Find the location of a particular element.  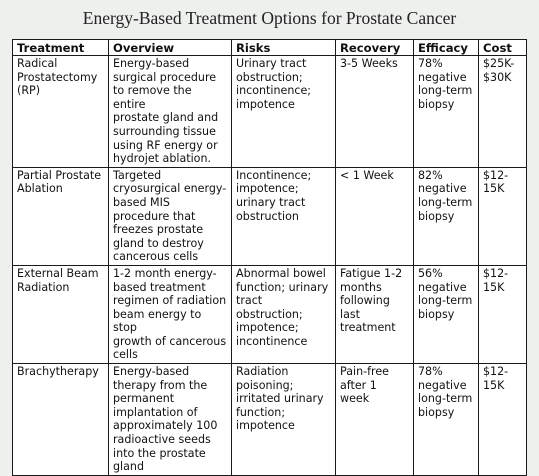

cell-treatment: Brachytherapy is located at coordinates (60, 419).